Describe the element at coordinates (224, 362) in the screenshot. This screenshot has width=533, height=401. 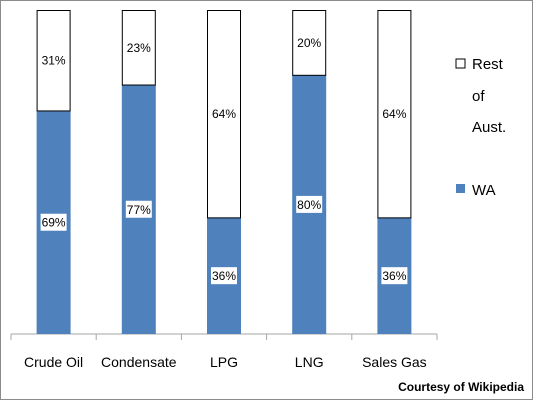
I see `x-tick-label: LPG` at that location.